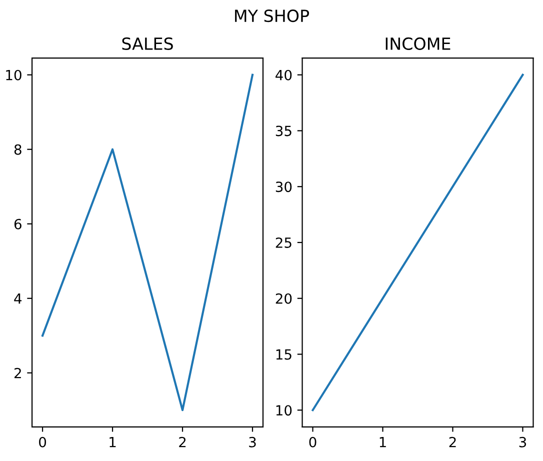 This screenshot has width=543, height=461. I want to click on y-tick-label: 40, so click(284, 75).